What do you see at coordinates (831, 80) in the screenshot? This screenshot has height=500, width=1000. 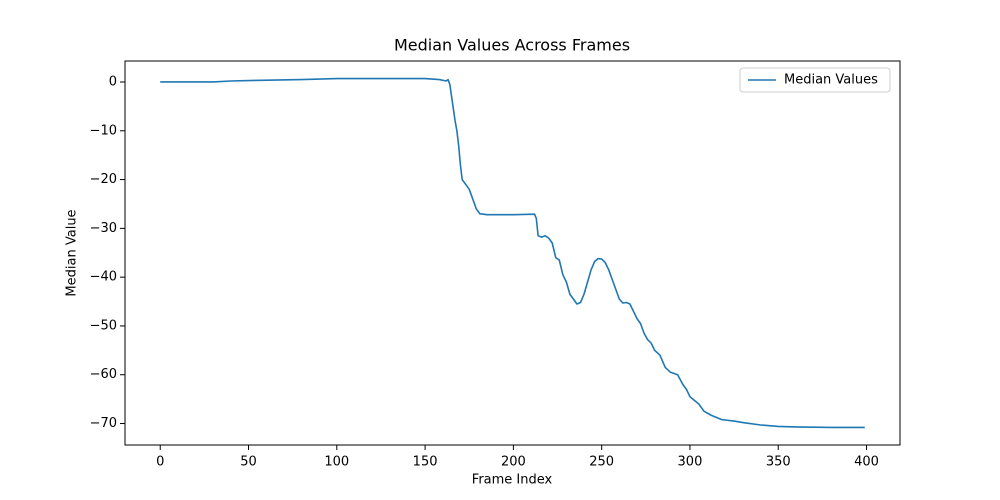 I see `legend-label: Median Values` at bounding box center [831, 80].